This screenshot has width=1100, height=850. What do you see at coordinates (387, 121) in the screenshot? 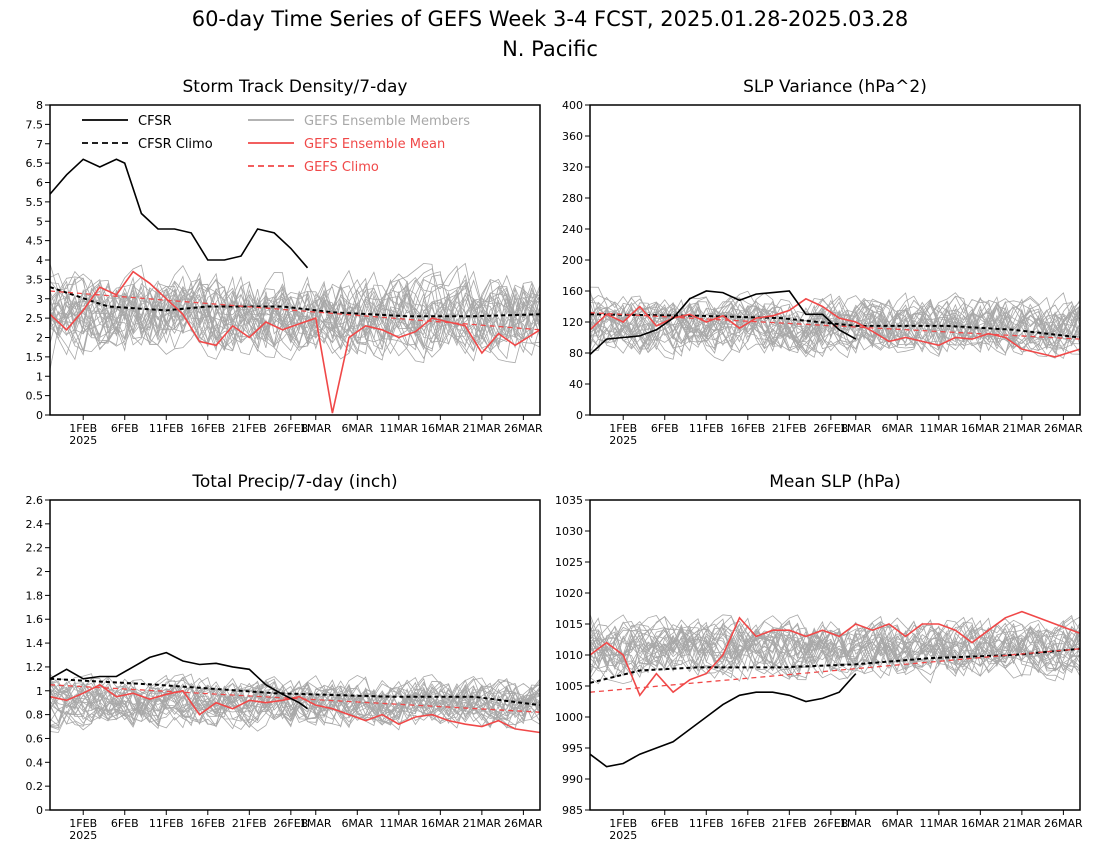
I see `legend-label-members: GEFS Ensemble Members` at bounding box center [387, 121].